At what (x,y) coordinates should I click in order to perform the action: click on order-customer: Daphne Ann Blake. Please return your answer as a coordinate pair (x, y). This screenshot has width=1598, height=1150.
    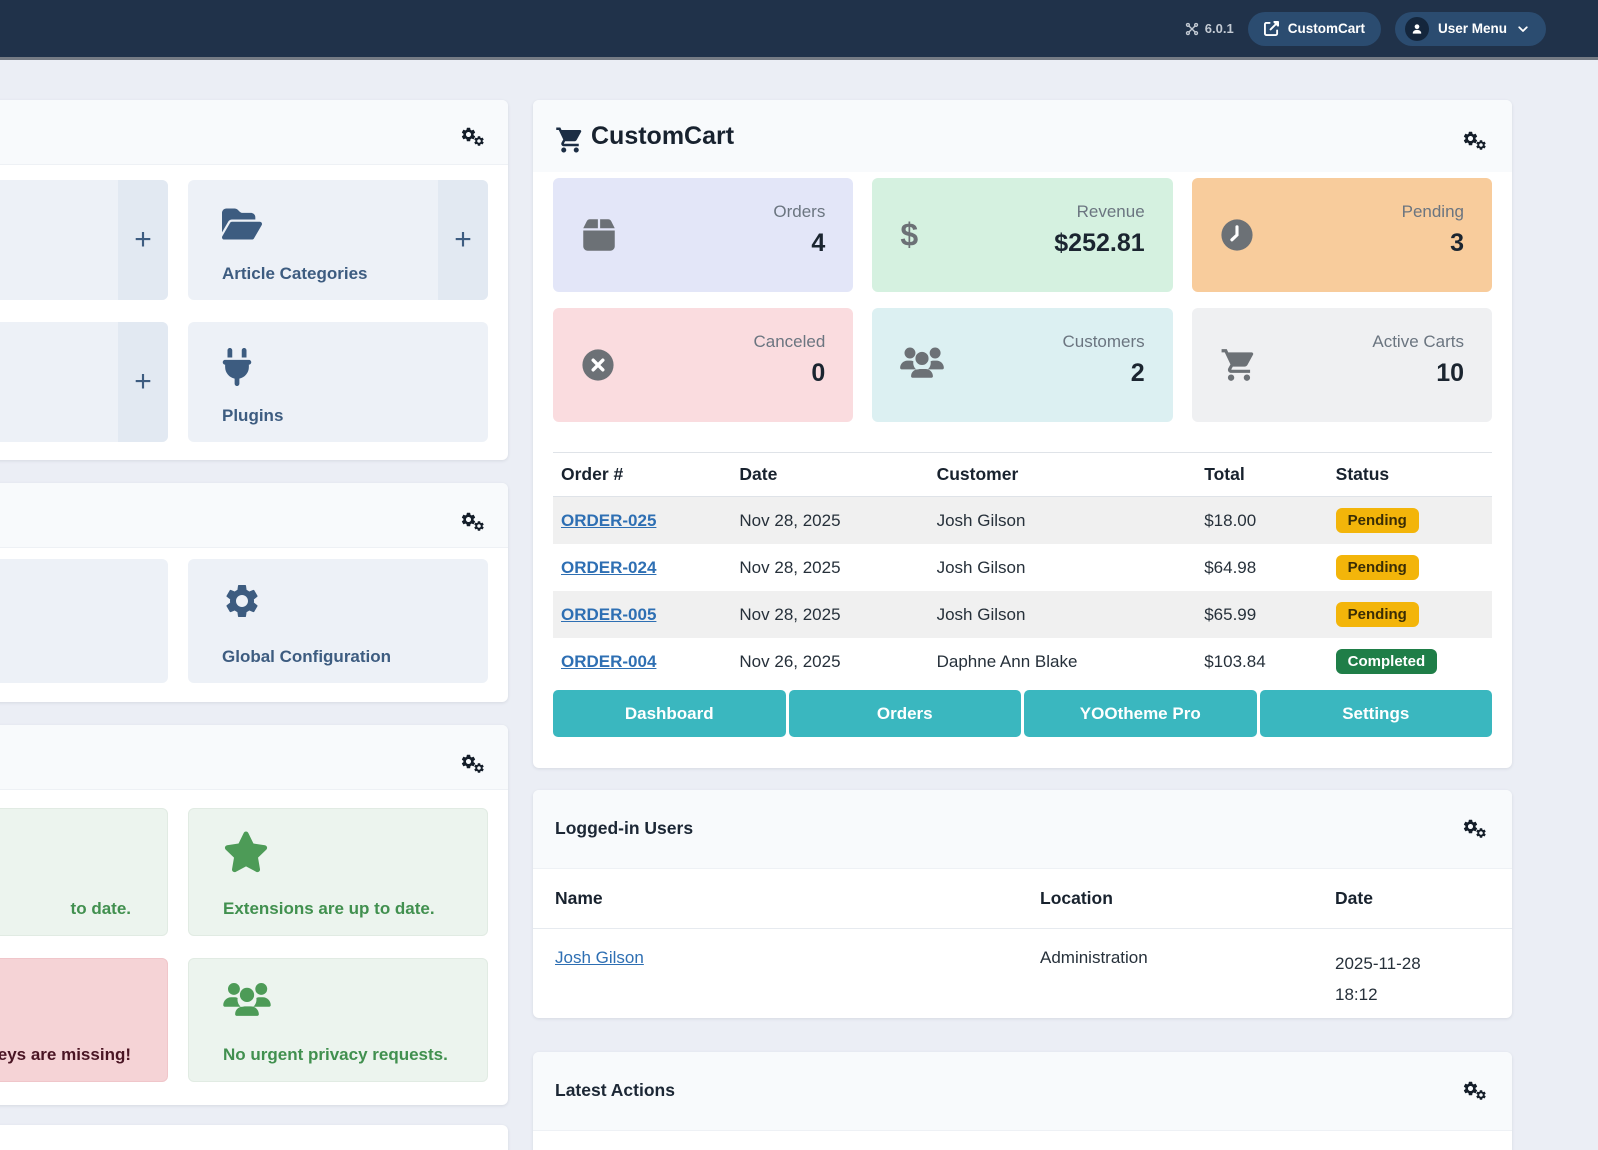
    Looking at the image, I should click on (1007, 661).